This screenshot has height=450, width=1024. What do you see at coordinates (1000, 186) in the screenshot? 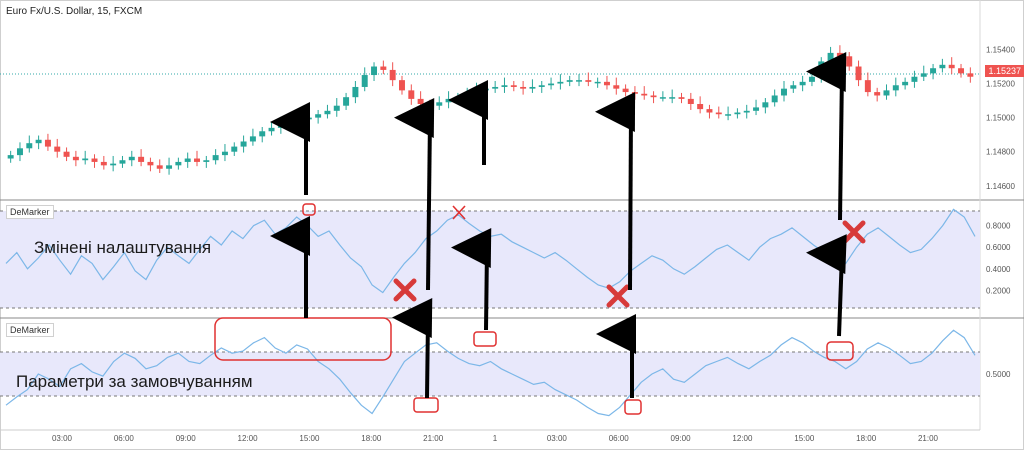
I see `price-tick-label: 1.14600` at bounding box center [1000, 186].